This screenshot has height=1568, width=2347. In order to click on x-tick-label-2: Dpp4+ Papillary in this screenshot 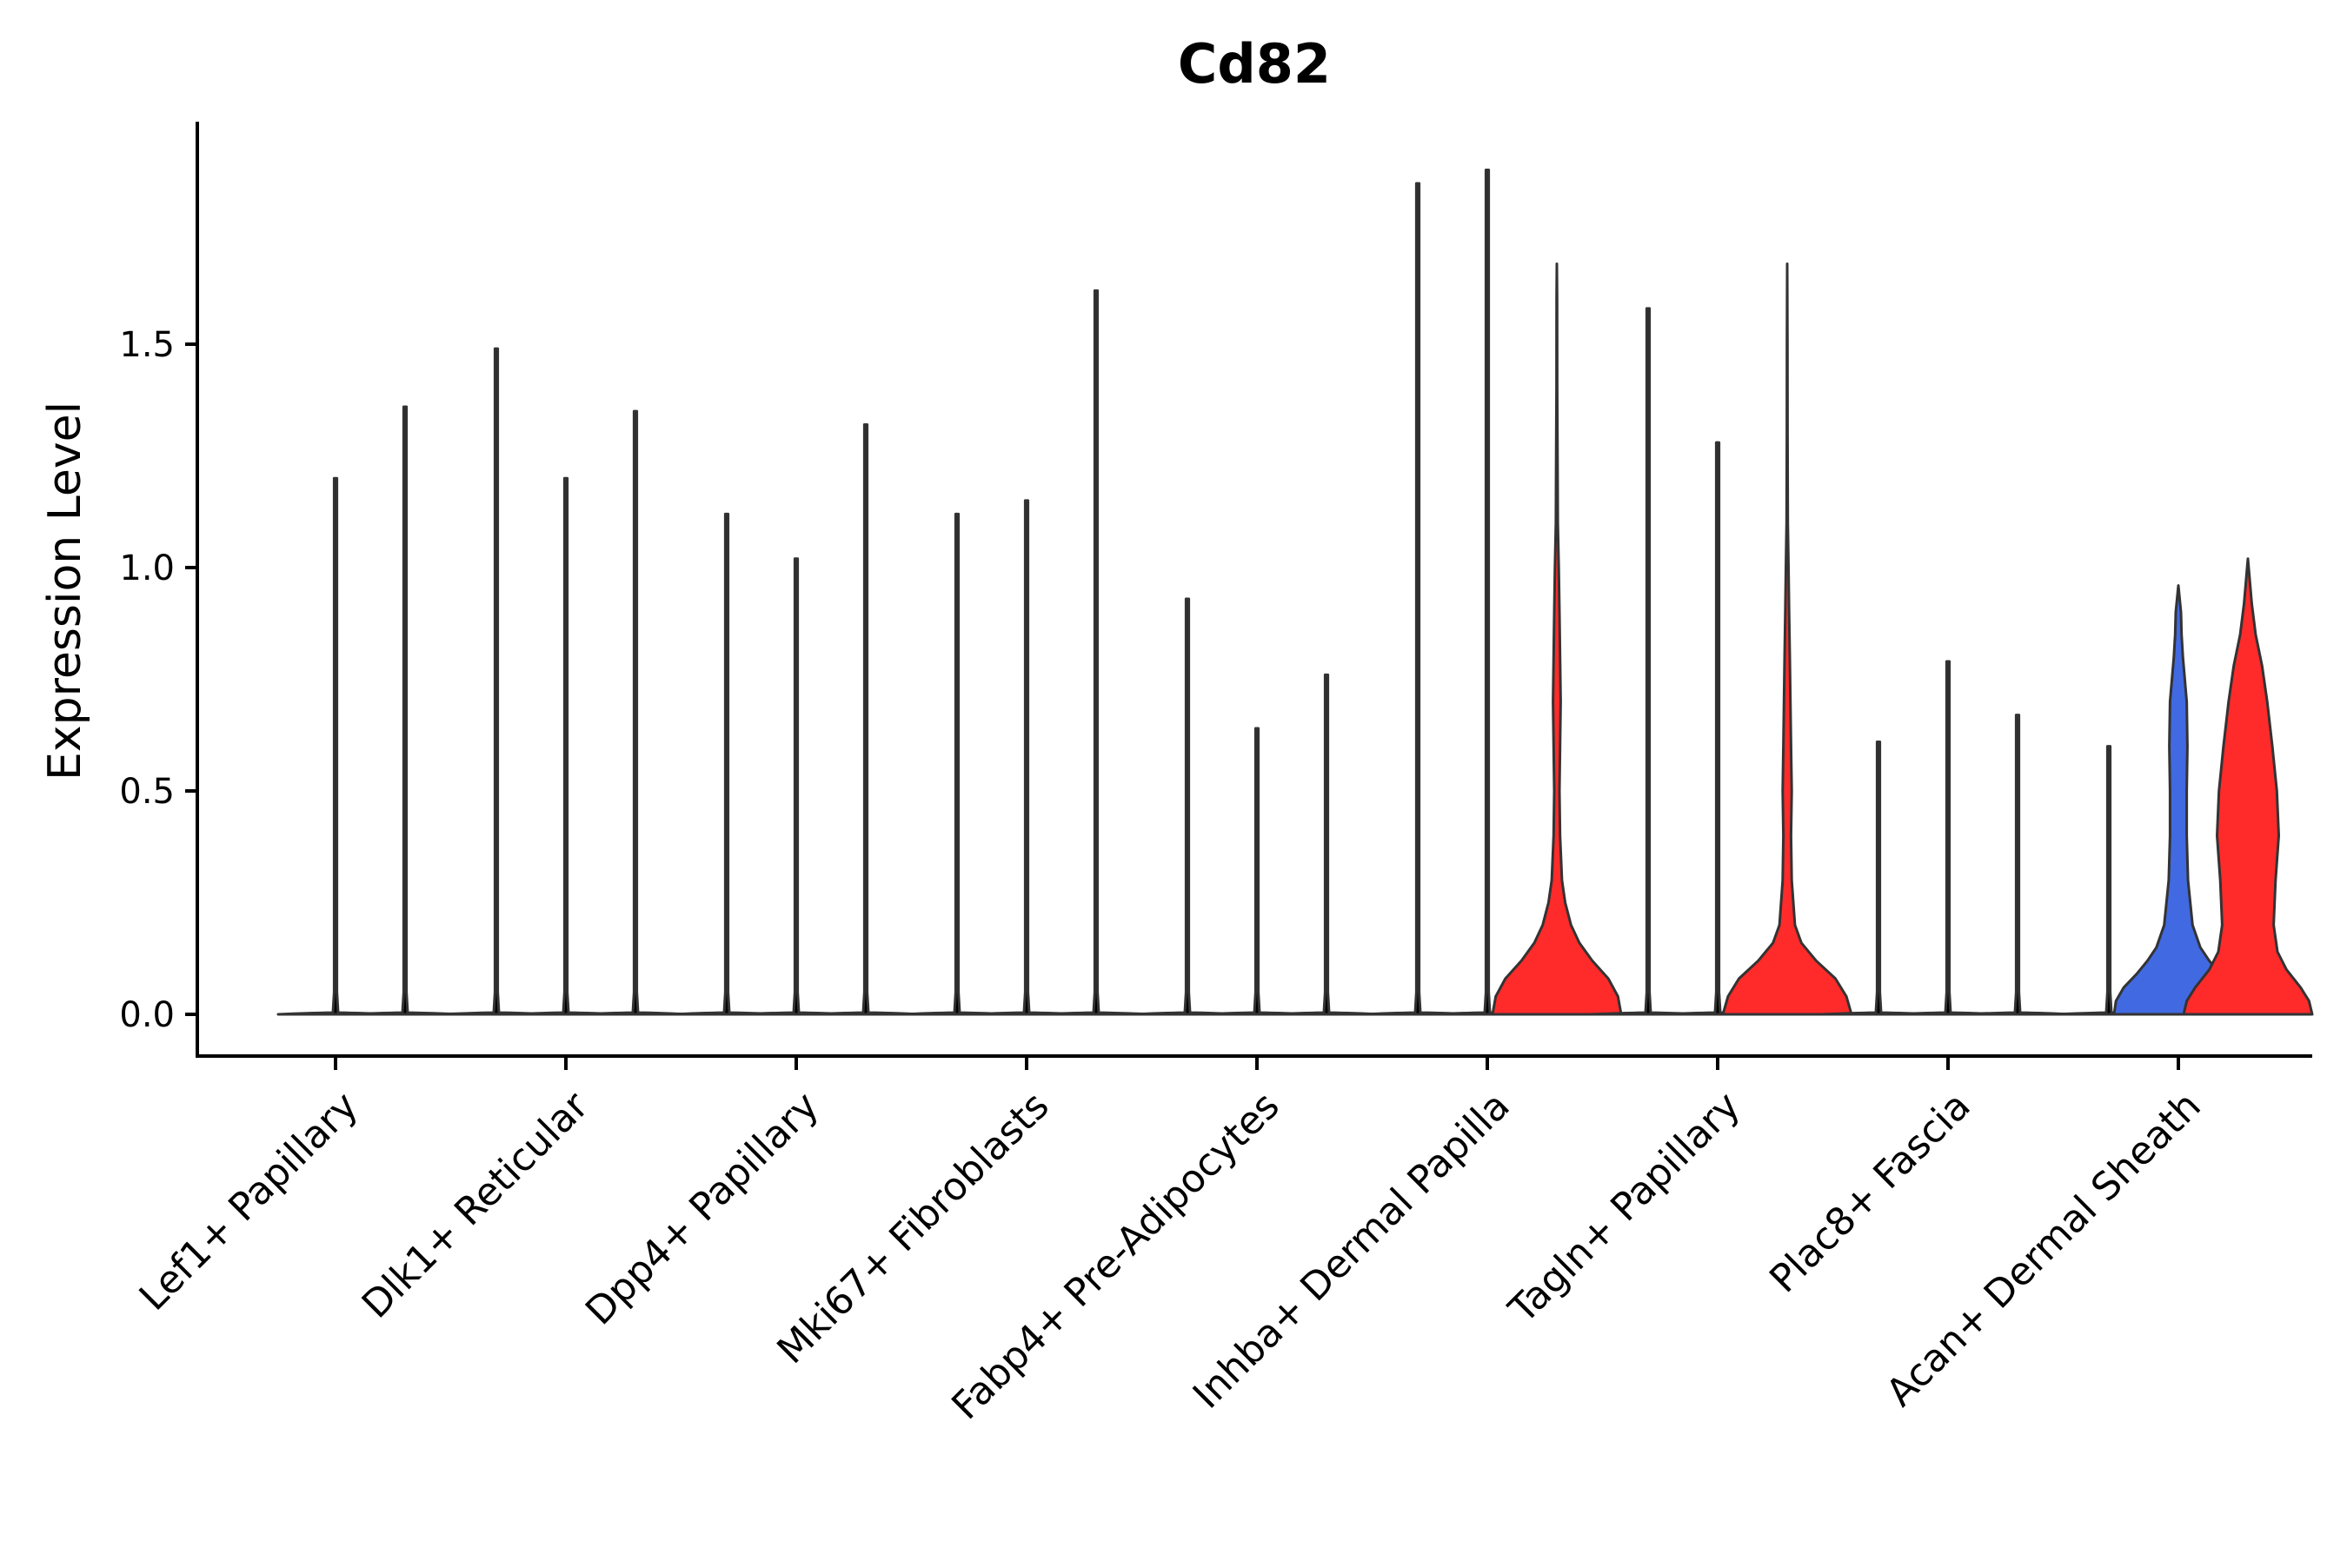, I will do `click(702, 1209)`.